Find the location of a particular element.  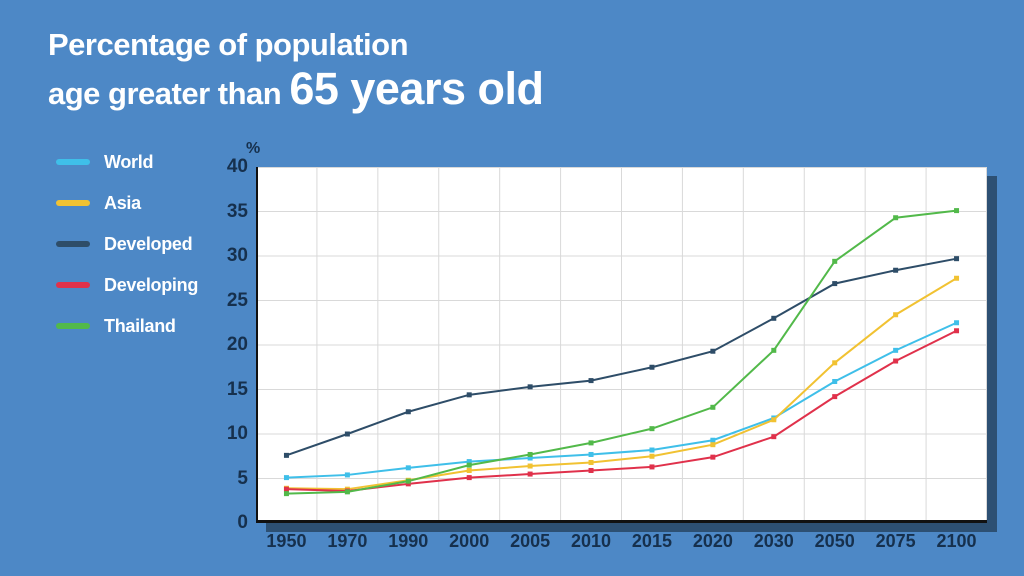

data-point-developed-2075 is located at coordinates (896, 270).